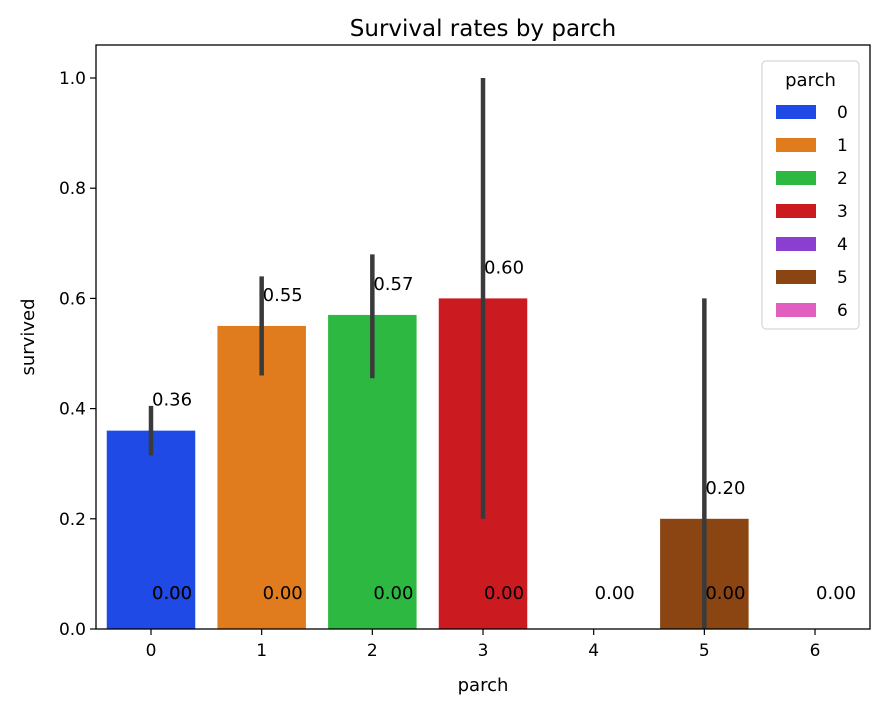  I want to click on legend-box, so click(810, 195).